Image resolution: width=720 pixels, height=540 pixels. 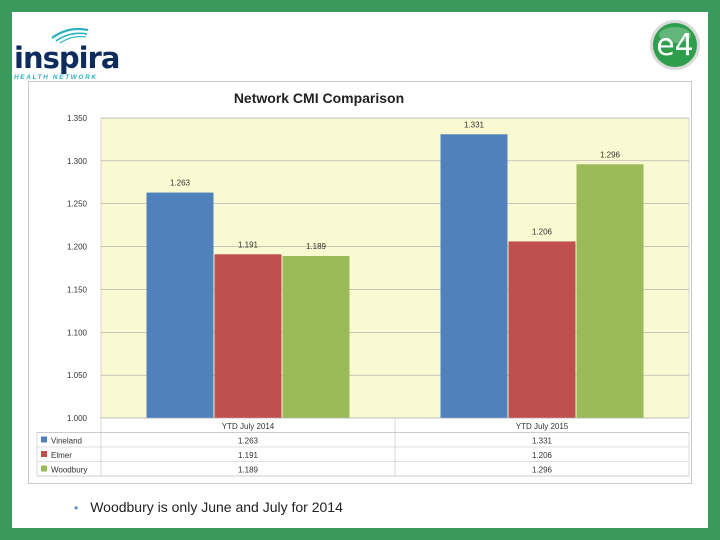 I want to click on table-value: 1.263, so click(x=248, y=441).